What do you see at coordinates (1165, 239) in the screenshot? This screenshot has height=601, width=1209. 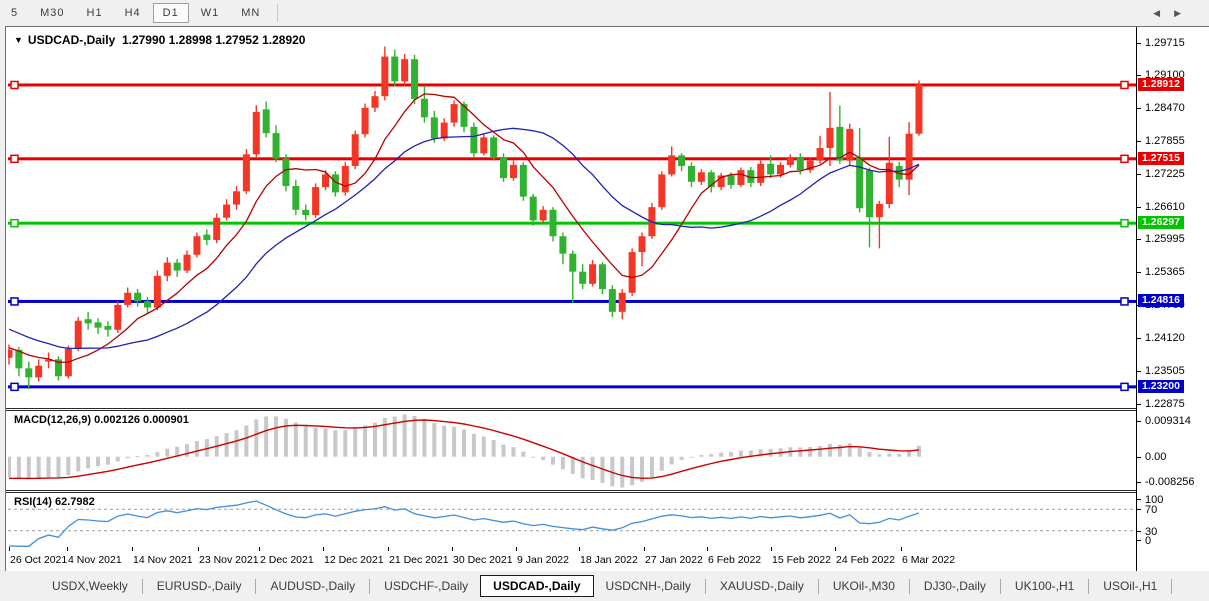 I see `price-axis-tick: 1.25995` at bounding box center [1165, 239].